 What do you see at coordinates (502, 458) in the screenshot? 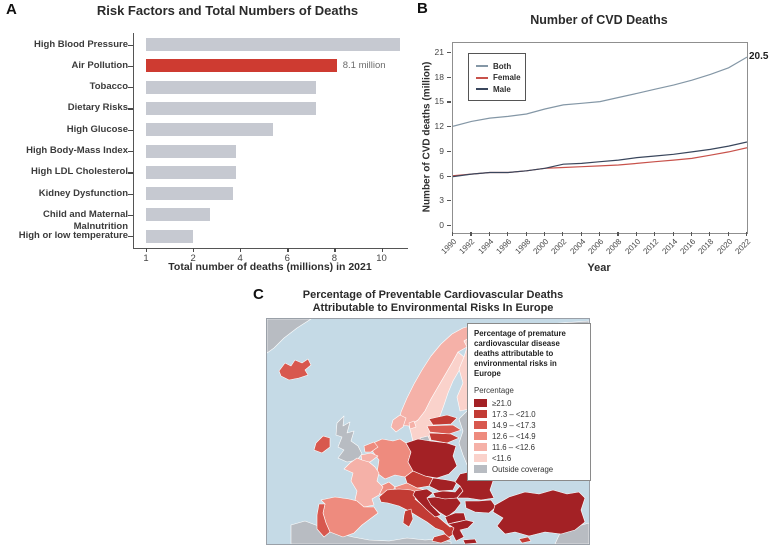
I see `map-legend-class-label: <11.6` at bounding box center [502, 458].